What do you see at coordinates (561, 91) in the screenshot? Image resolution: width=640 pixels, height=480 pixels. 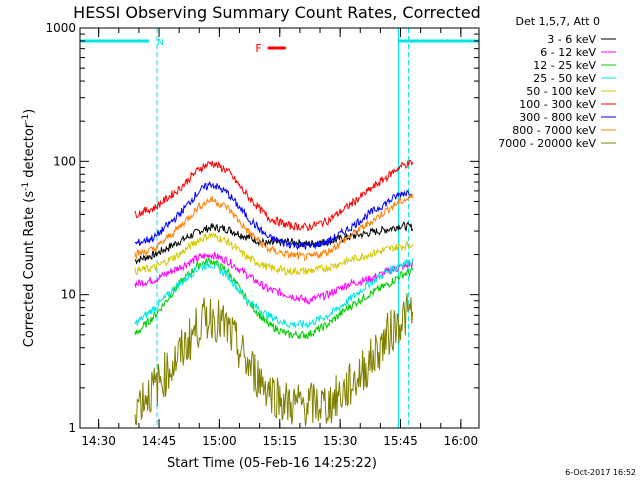 I see `legend-label: 50 - 100 keV` at bounding box center [561, 91].